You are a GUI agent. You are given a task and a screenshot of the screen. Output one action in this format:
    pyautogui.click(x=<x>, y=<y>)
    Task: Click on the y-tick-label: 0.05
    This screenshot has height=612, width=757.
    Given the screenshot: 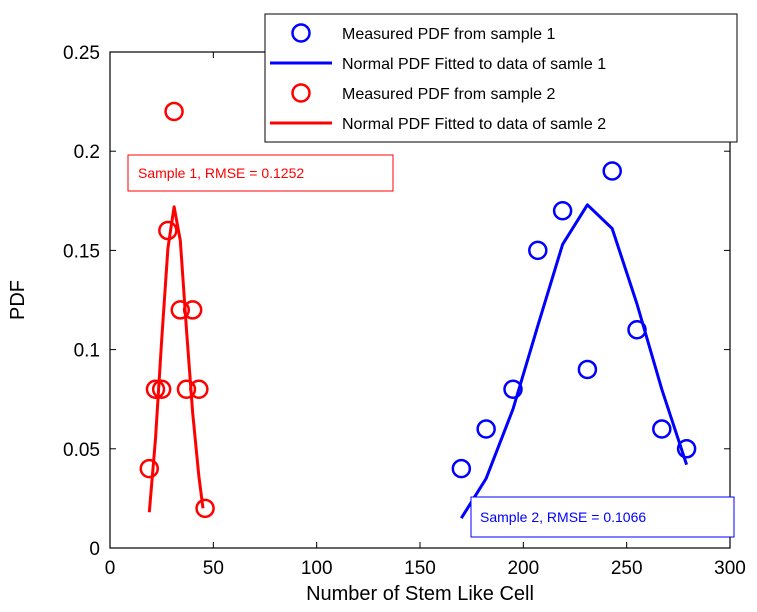 What is the action you would take?
    pyautogui.click(x=81, y=450)
    